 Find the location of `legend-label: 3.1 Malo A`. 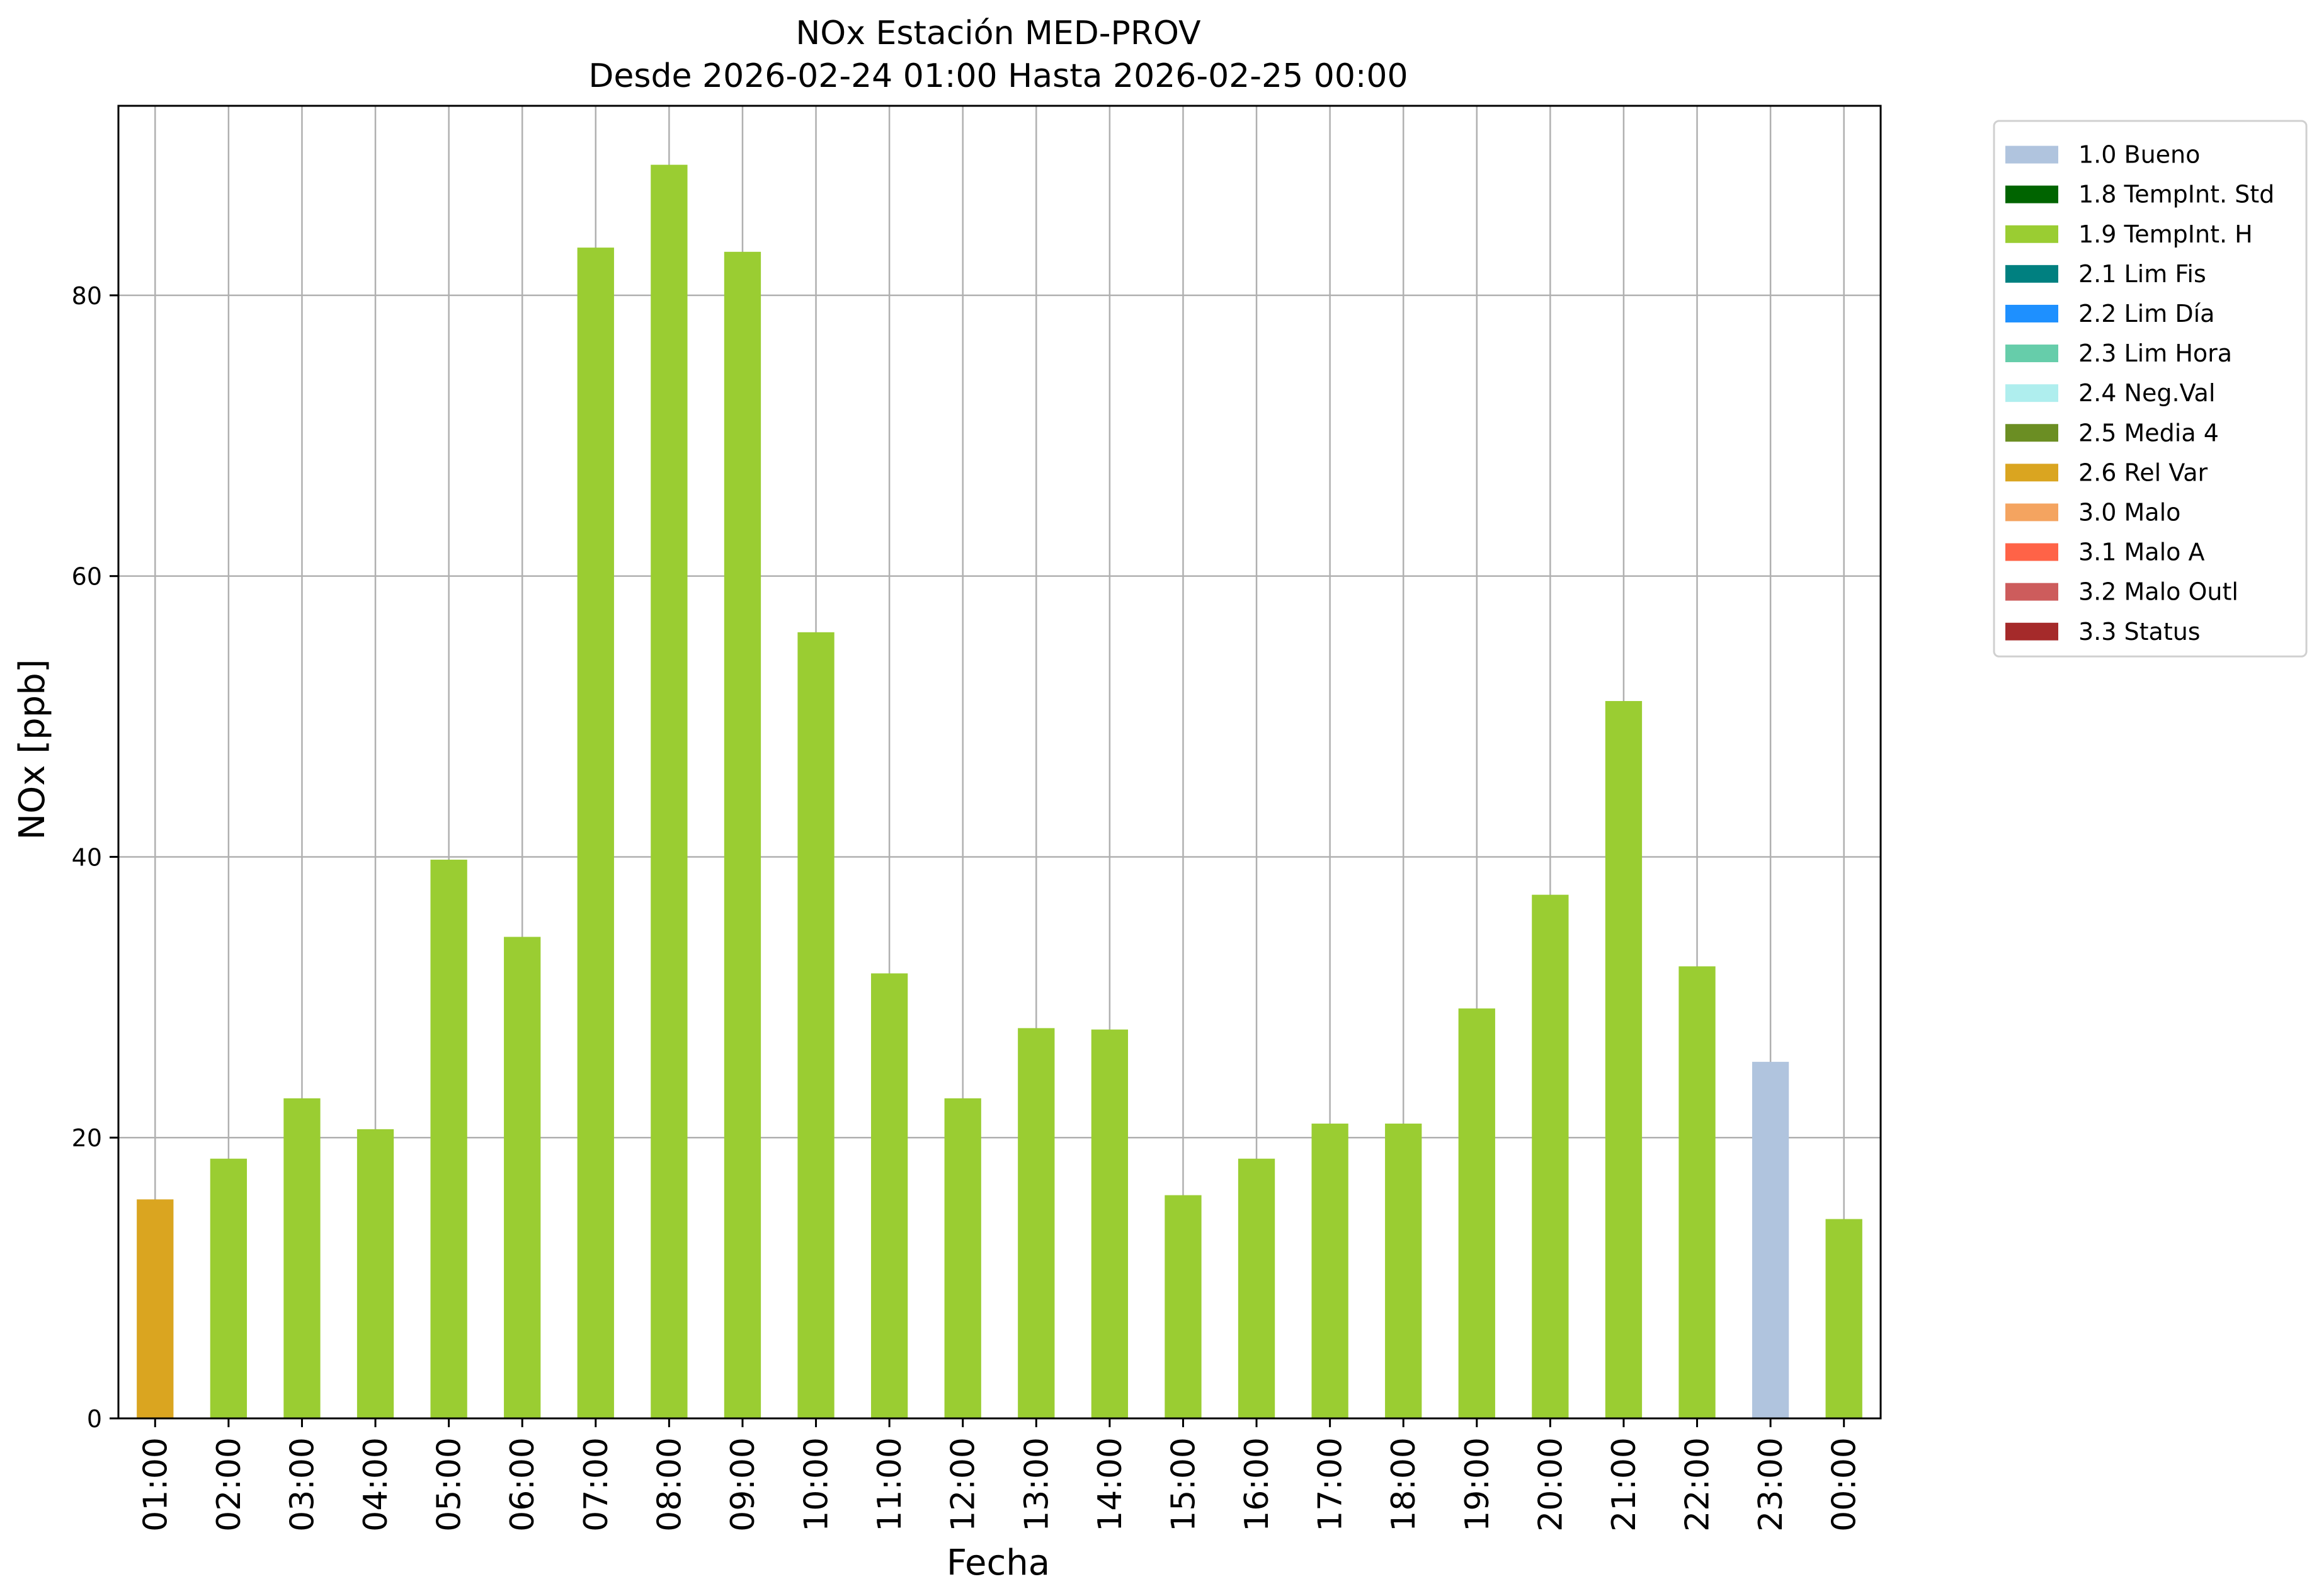

legend-label: 3.1 Malo A is located at coordinates (2141, 552).